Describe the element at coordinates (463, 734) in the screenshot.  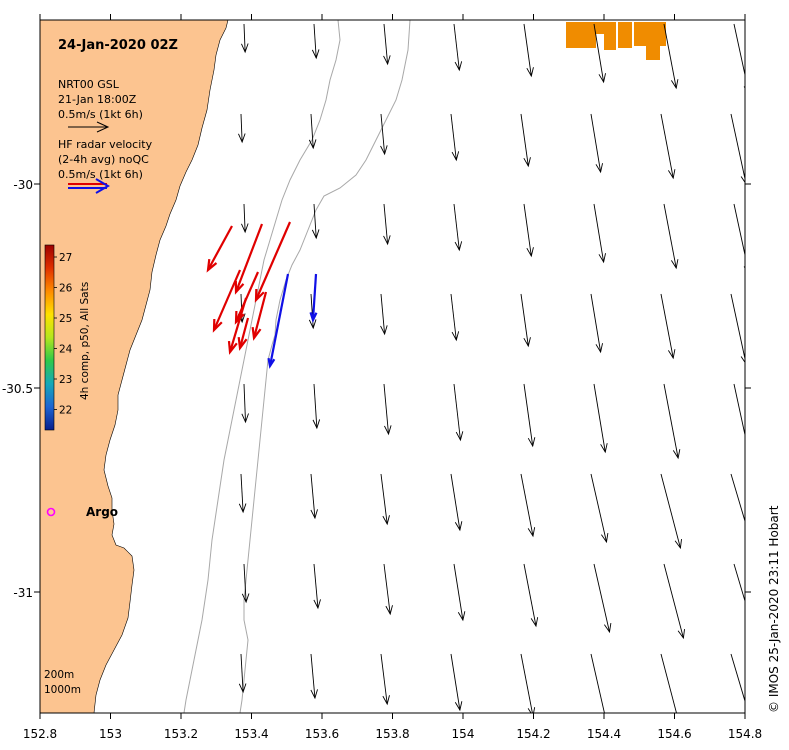
I see `x-tick-label: 154` at that location.